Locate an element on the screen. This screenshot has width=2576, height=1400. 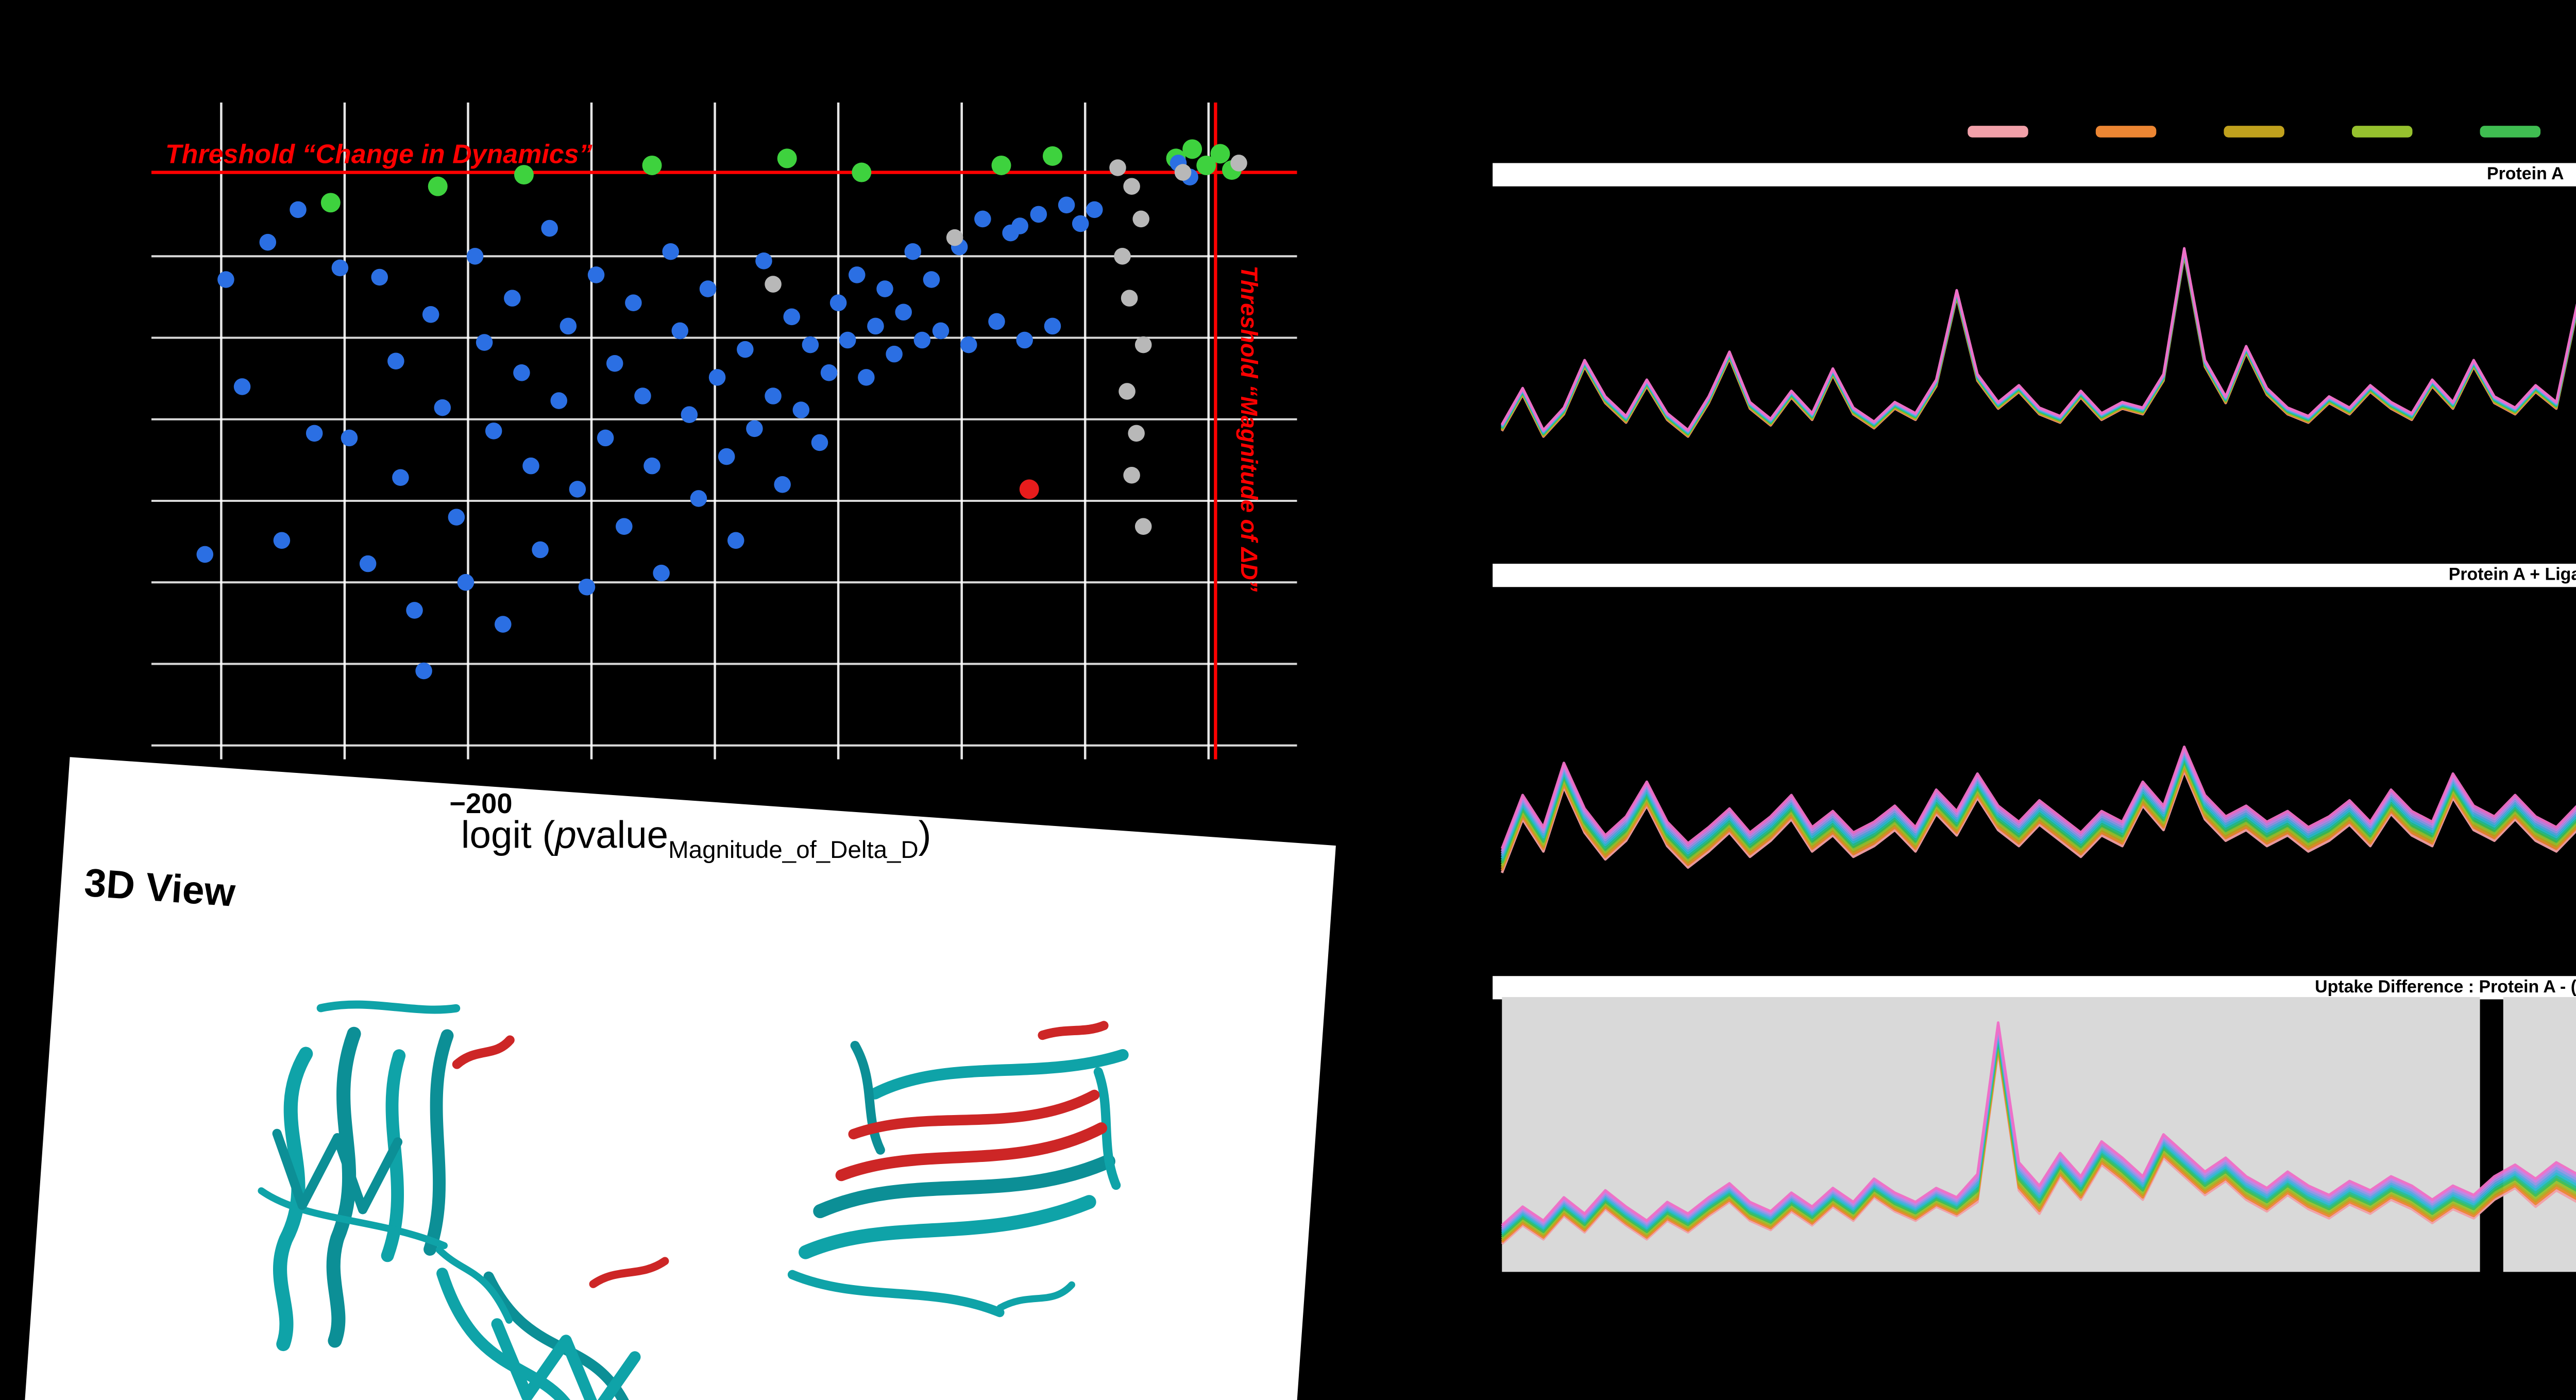
uptake-difference-chart is located at coordinates (2034, 1136).